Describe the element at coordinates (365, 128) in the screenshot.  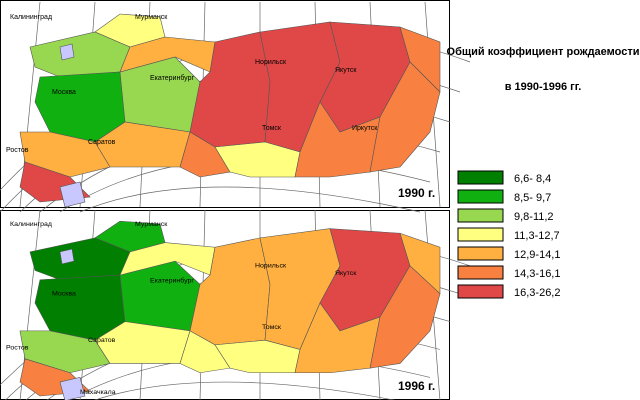
I see `place-label: Иркутск` at that location.